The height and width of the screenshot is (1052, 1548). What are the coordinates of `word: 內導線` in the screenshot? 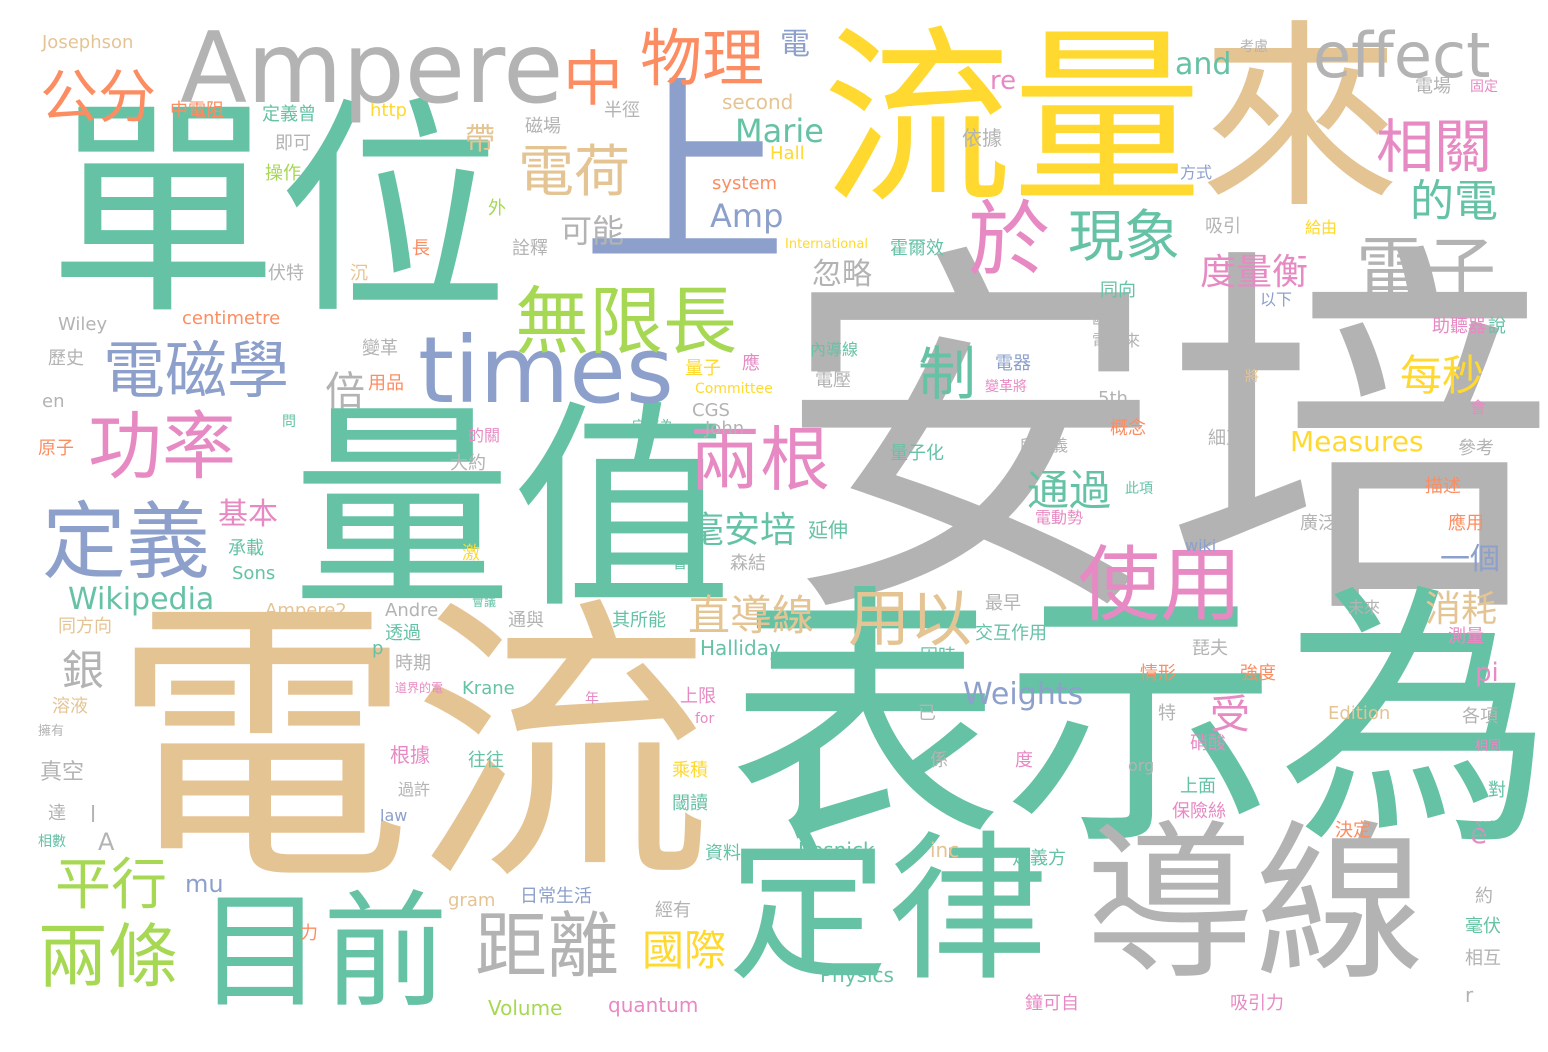 It's located at (834, 349).